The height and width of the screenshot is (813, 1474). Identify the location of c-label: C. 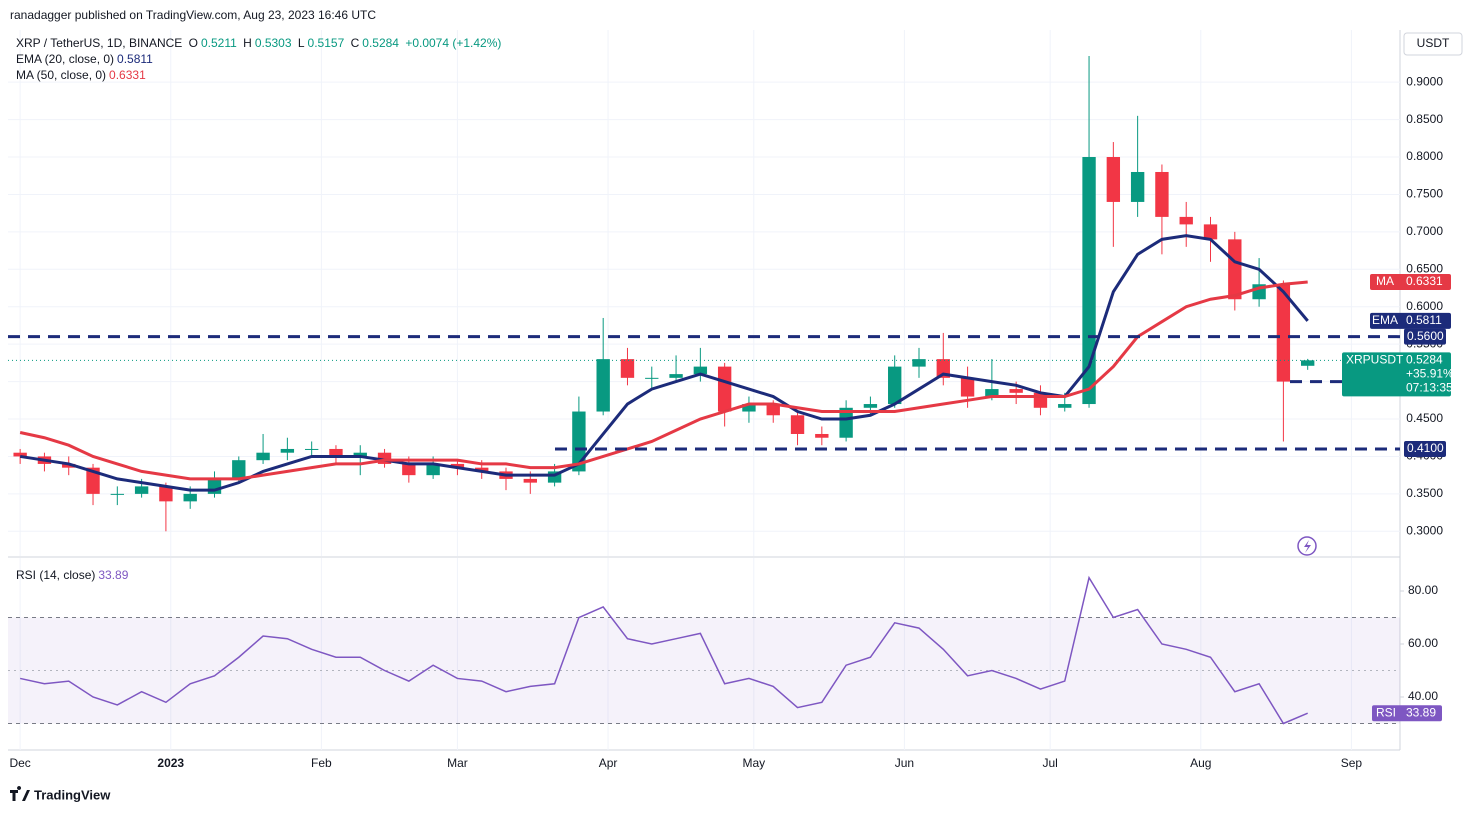
(355, 43).